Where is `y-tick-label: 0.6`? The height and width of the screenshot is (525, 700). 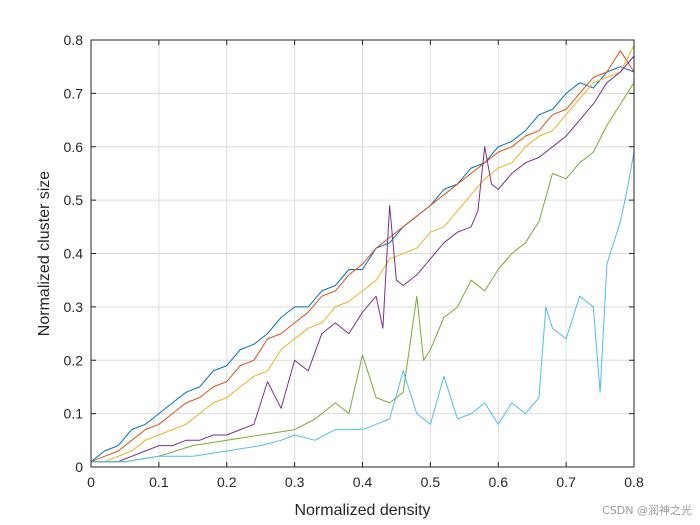
y-tick-label: 0.6 is located at coordinates (74, 147).